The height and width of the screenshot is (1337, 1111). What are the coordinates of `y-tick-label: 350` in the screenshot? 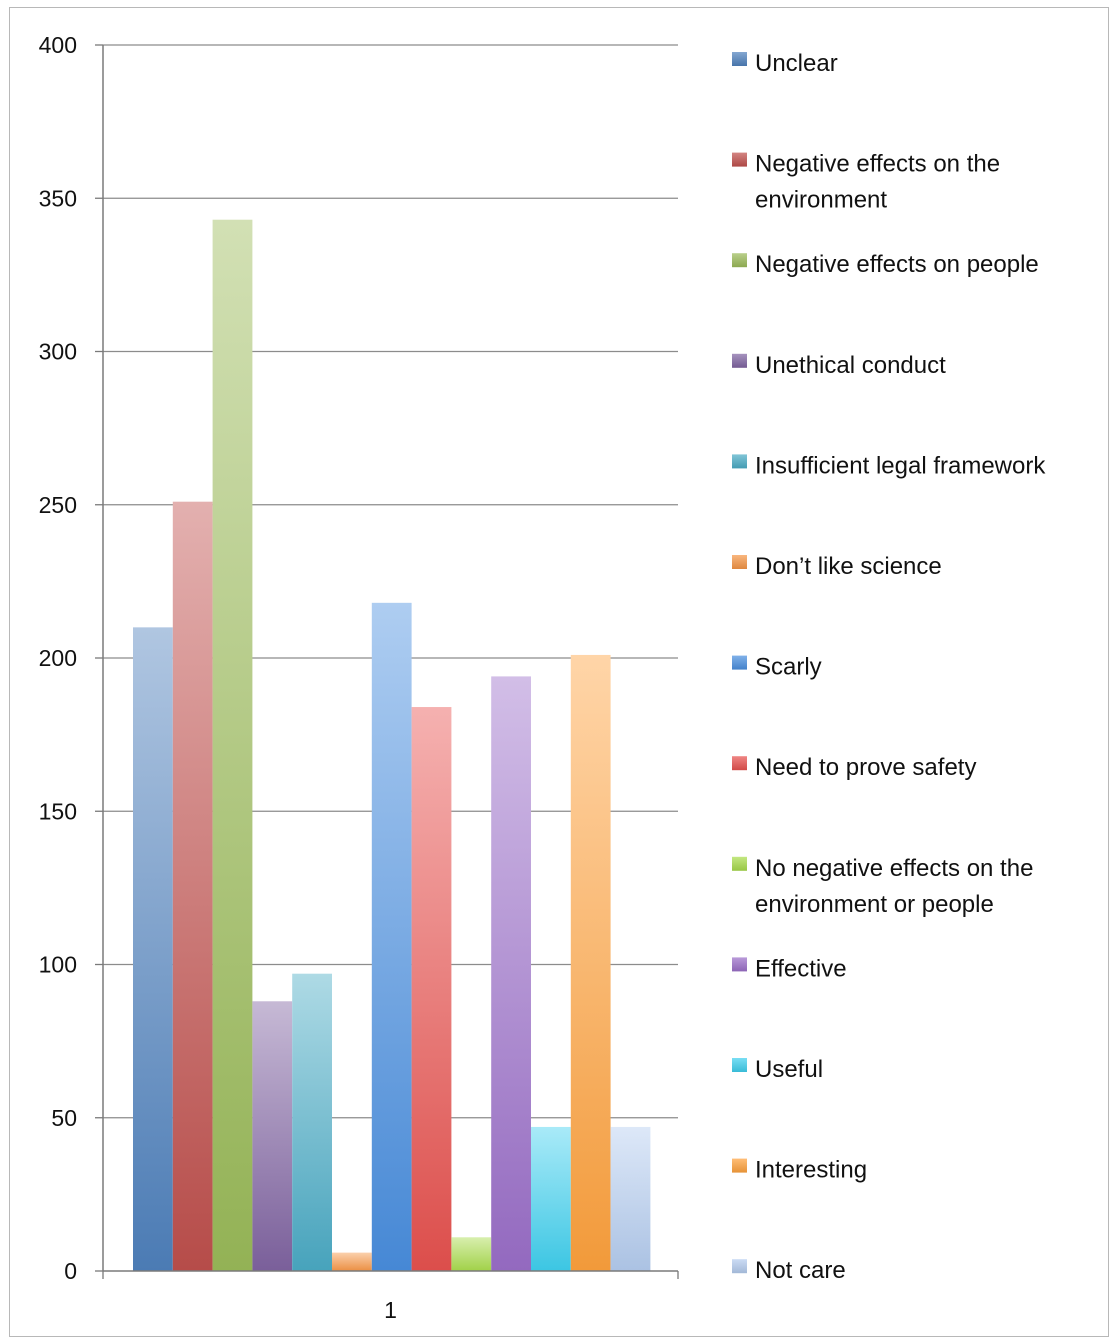 It's located at (58, 198).